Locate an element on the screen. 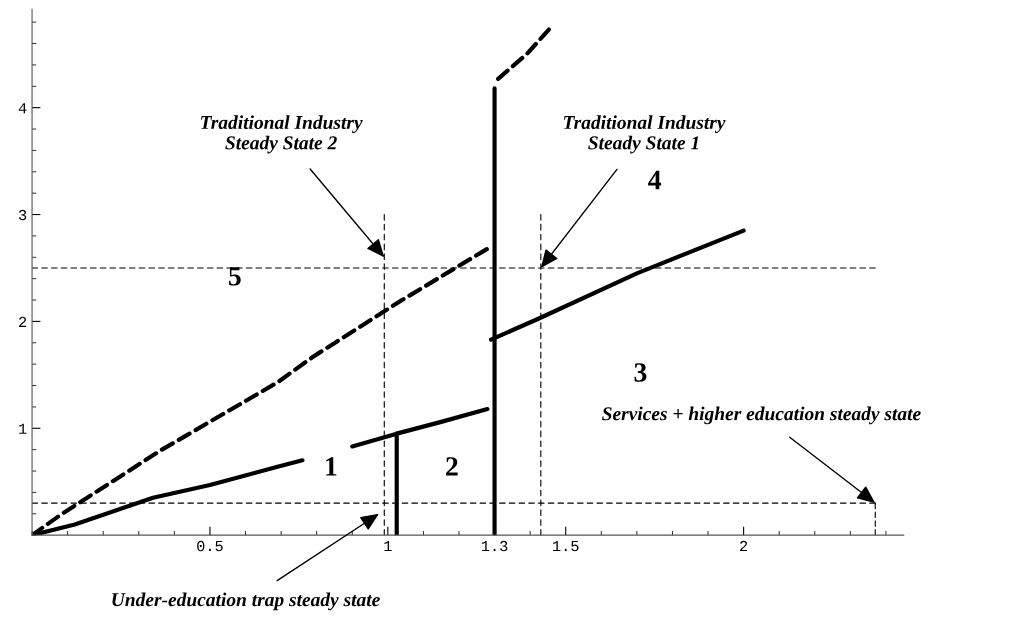 The height and width of the screenshot is (623, 1034). text: Under-education trap steady state is located at coordinates (246, 601).